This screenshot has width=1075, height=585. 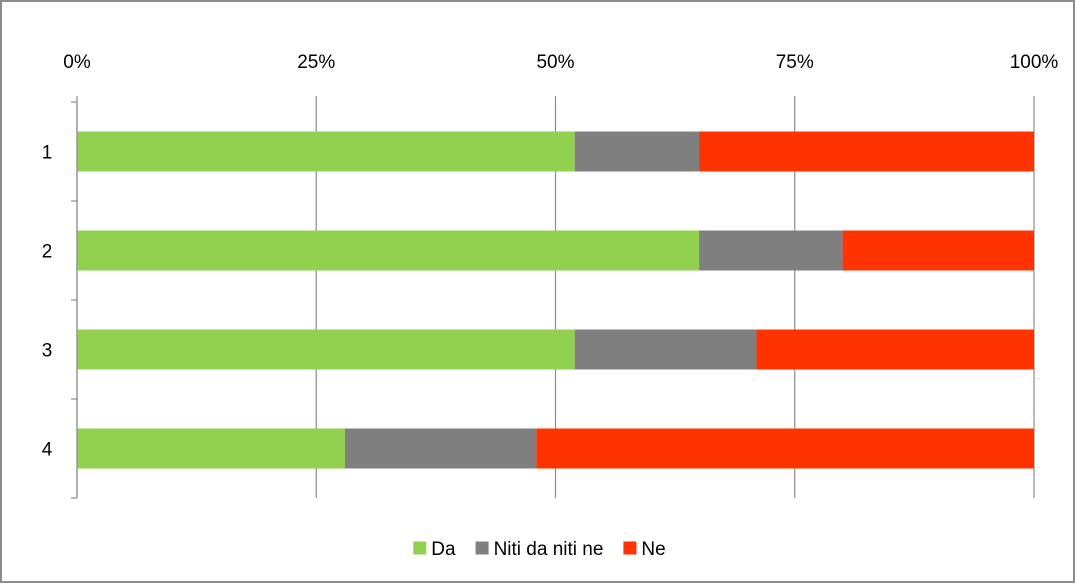 What do you see at coordinates (795, 62) in the screenshot?
I see `x-tick-label-3: 75%` at bounding box center [795, 62].